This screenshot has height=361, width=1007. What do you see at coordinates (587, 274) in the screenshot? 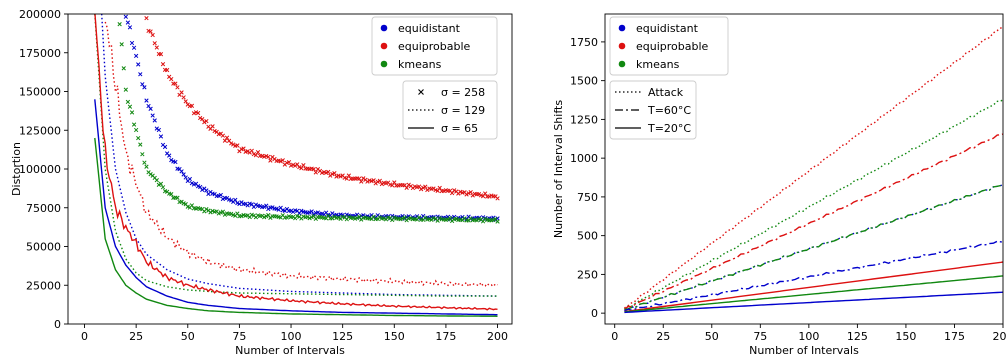
I see `y-tick-label: 250` at bounding box center [587, 274].